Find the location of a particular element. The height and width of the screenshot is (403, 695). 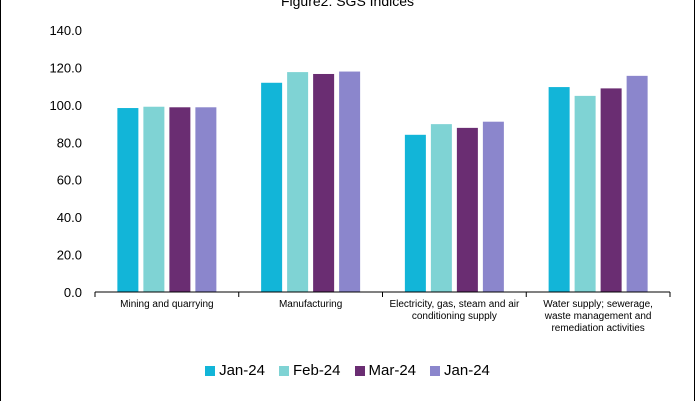

x-category-line: Manufacturing is located at coordinates (310, 304).